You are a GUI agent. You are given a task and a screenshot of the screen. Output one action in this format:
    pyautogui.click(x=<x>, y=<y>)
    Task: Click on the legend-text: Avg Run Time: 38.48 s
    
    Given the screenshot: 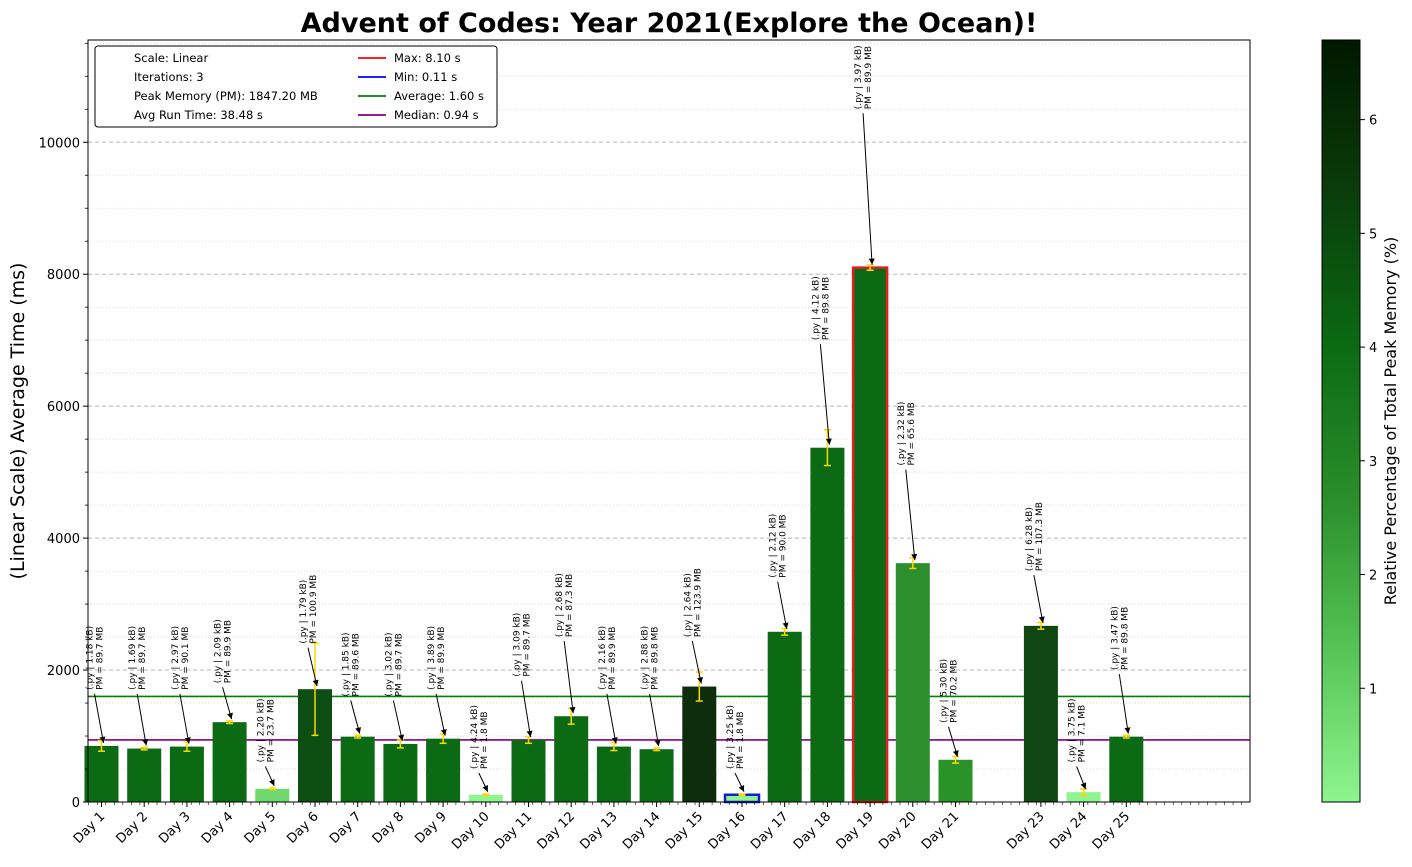 What is the action you would take?
    pyautogui.click(x=198, y=115)
    